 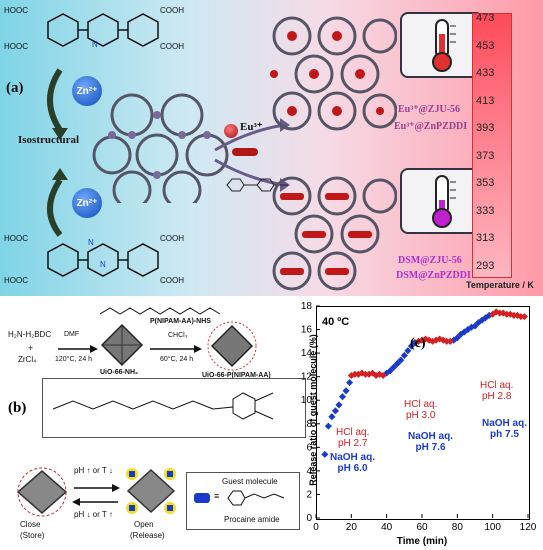 What do you see at coordinates (231, 131) in the screenshot?
I see `eu-ion-dot` at bounding box center [231, 131].